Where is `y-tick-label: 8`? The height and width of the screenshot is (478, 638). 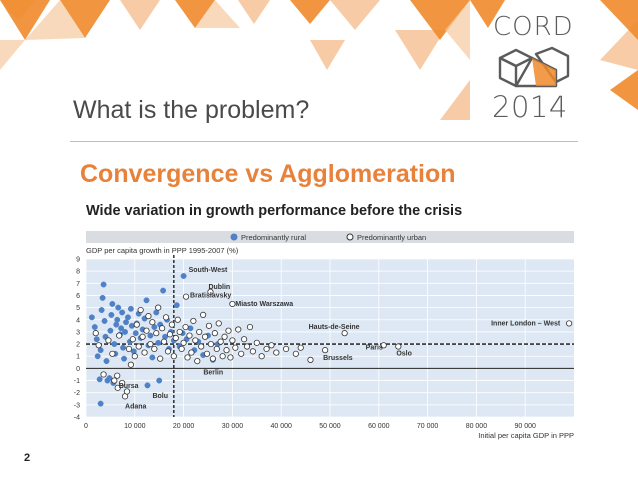 y-tick-label: 8 is located at coordinates (78, 272).